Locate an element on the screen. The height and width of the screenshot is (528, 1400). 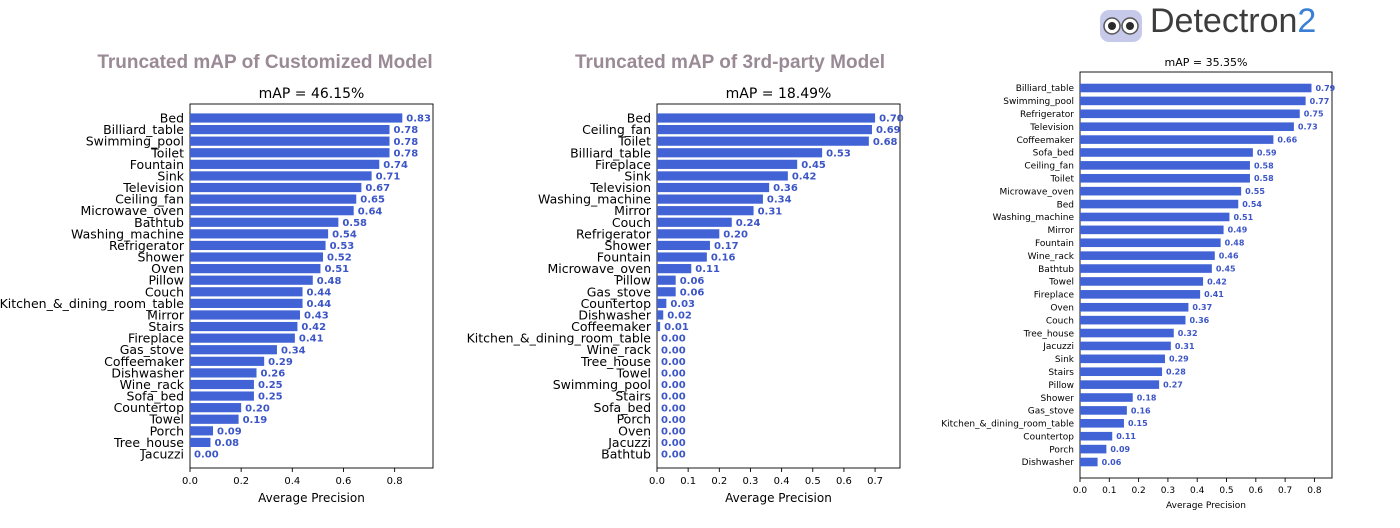
value-label: 0.25 is located at coordinates (270, 397).